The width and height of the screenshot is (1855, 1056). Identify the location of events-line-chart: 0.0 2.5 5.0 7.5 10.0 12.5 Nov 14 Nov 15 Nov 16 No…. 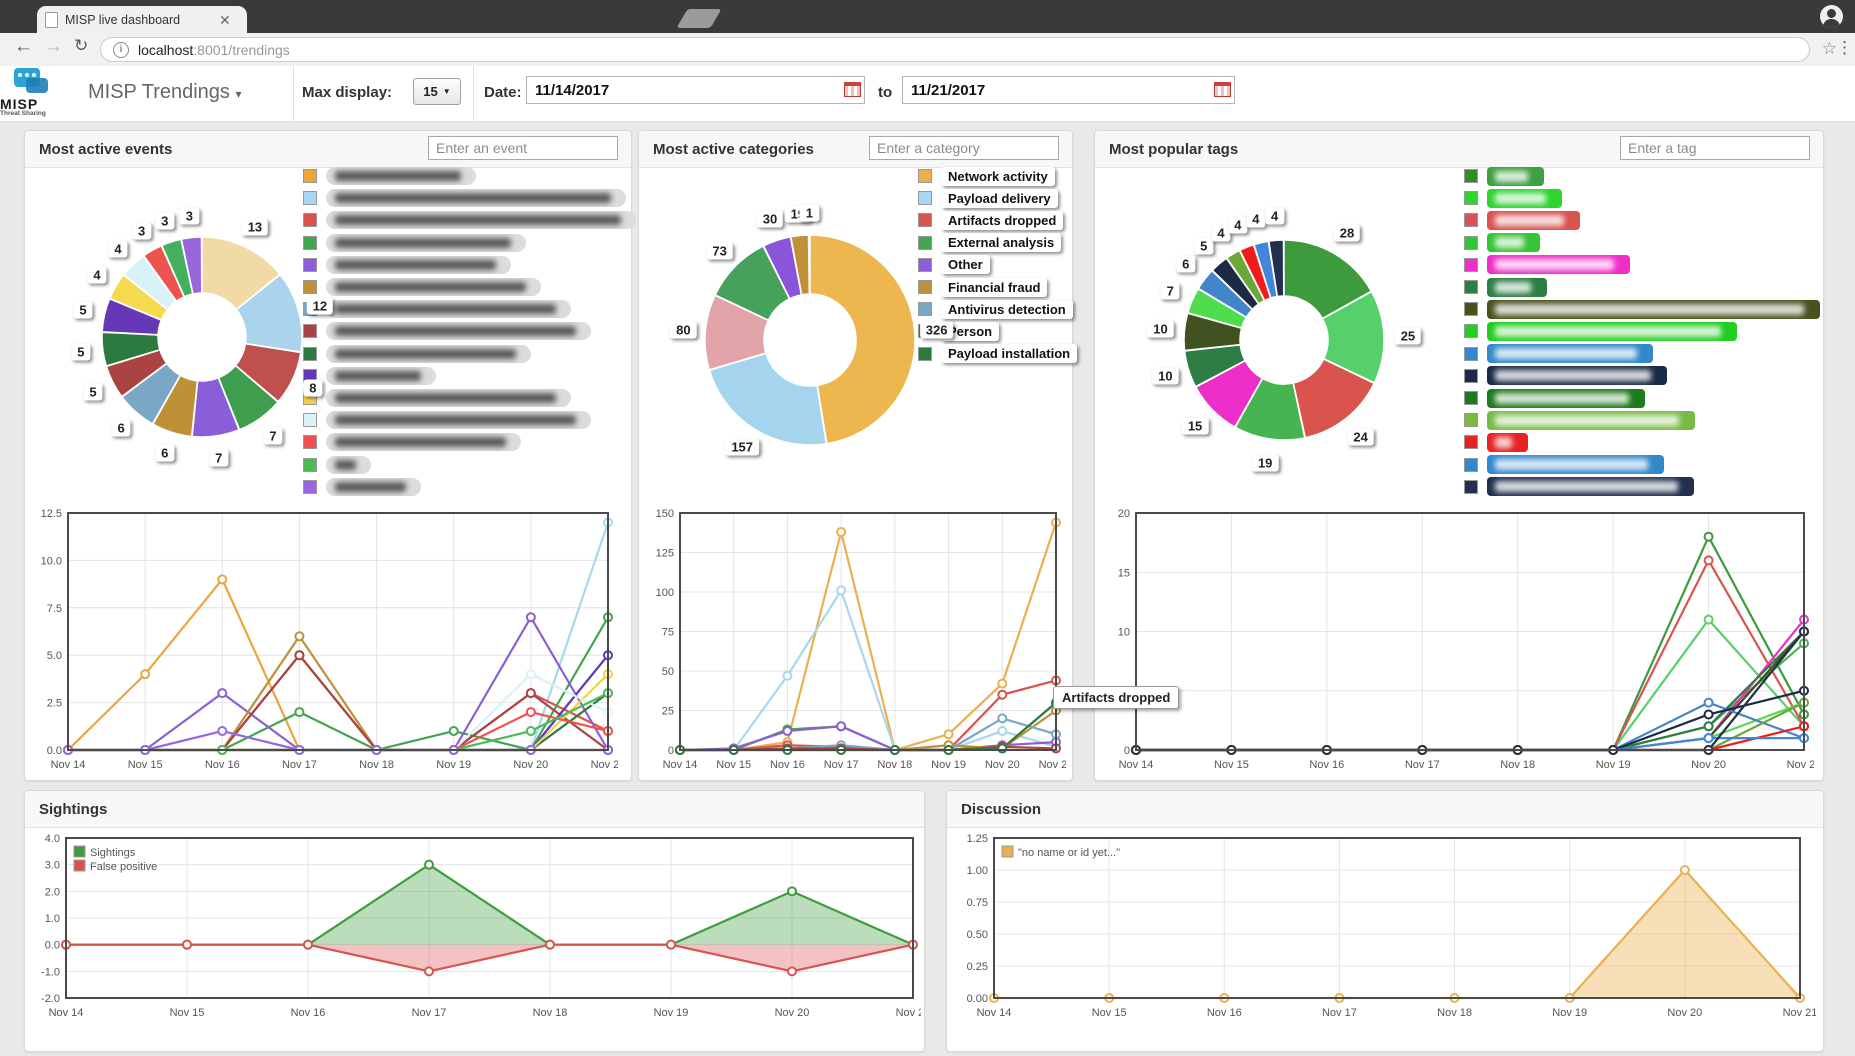
(324, 640).